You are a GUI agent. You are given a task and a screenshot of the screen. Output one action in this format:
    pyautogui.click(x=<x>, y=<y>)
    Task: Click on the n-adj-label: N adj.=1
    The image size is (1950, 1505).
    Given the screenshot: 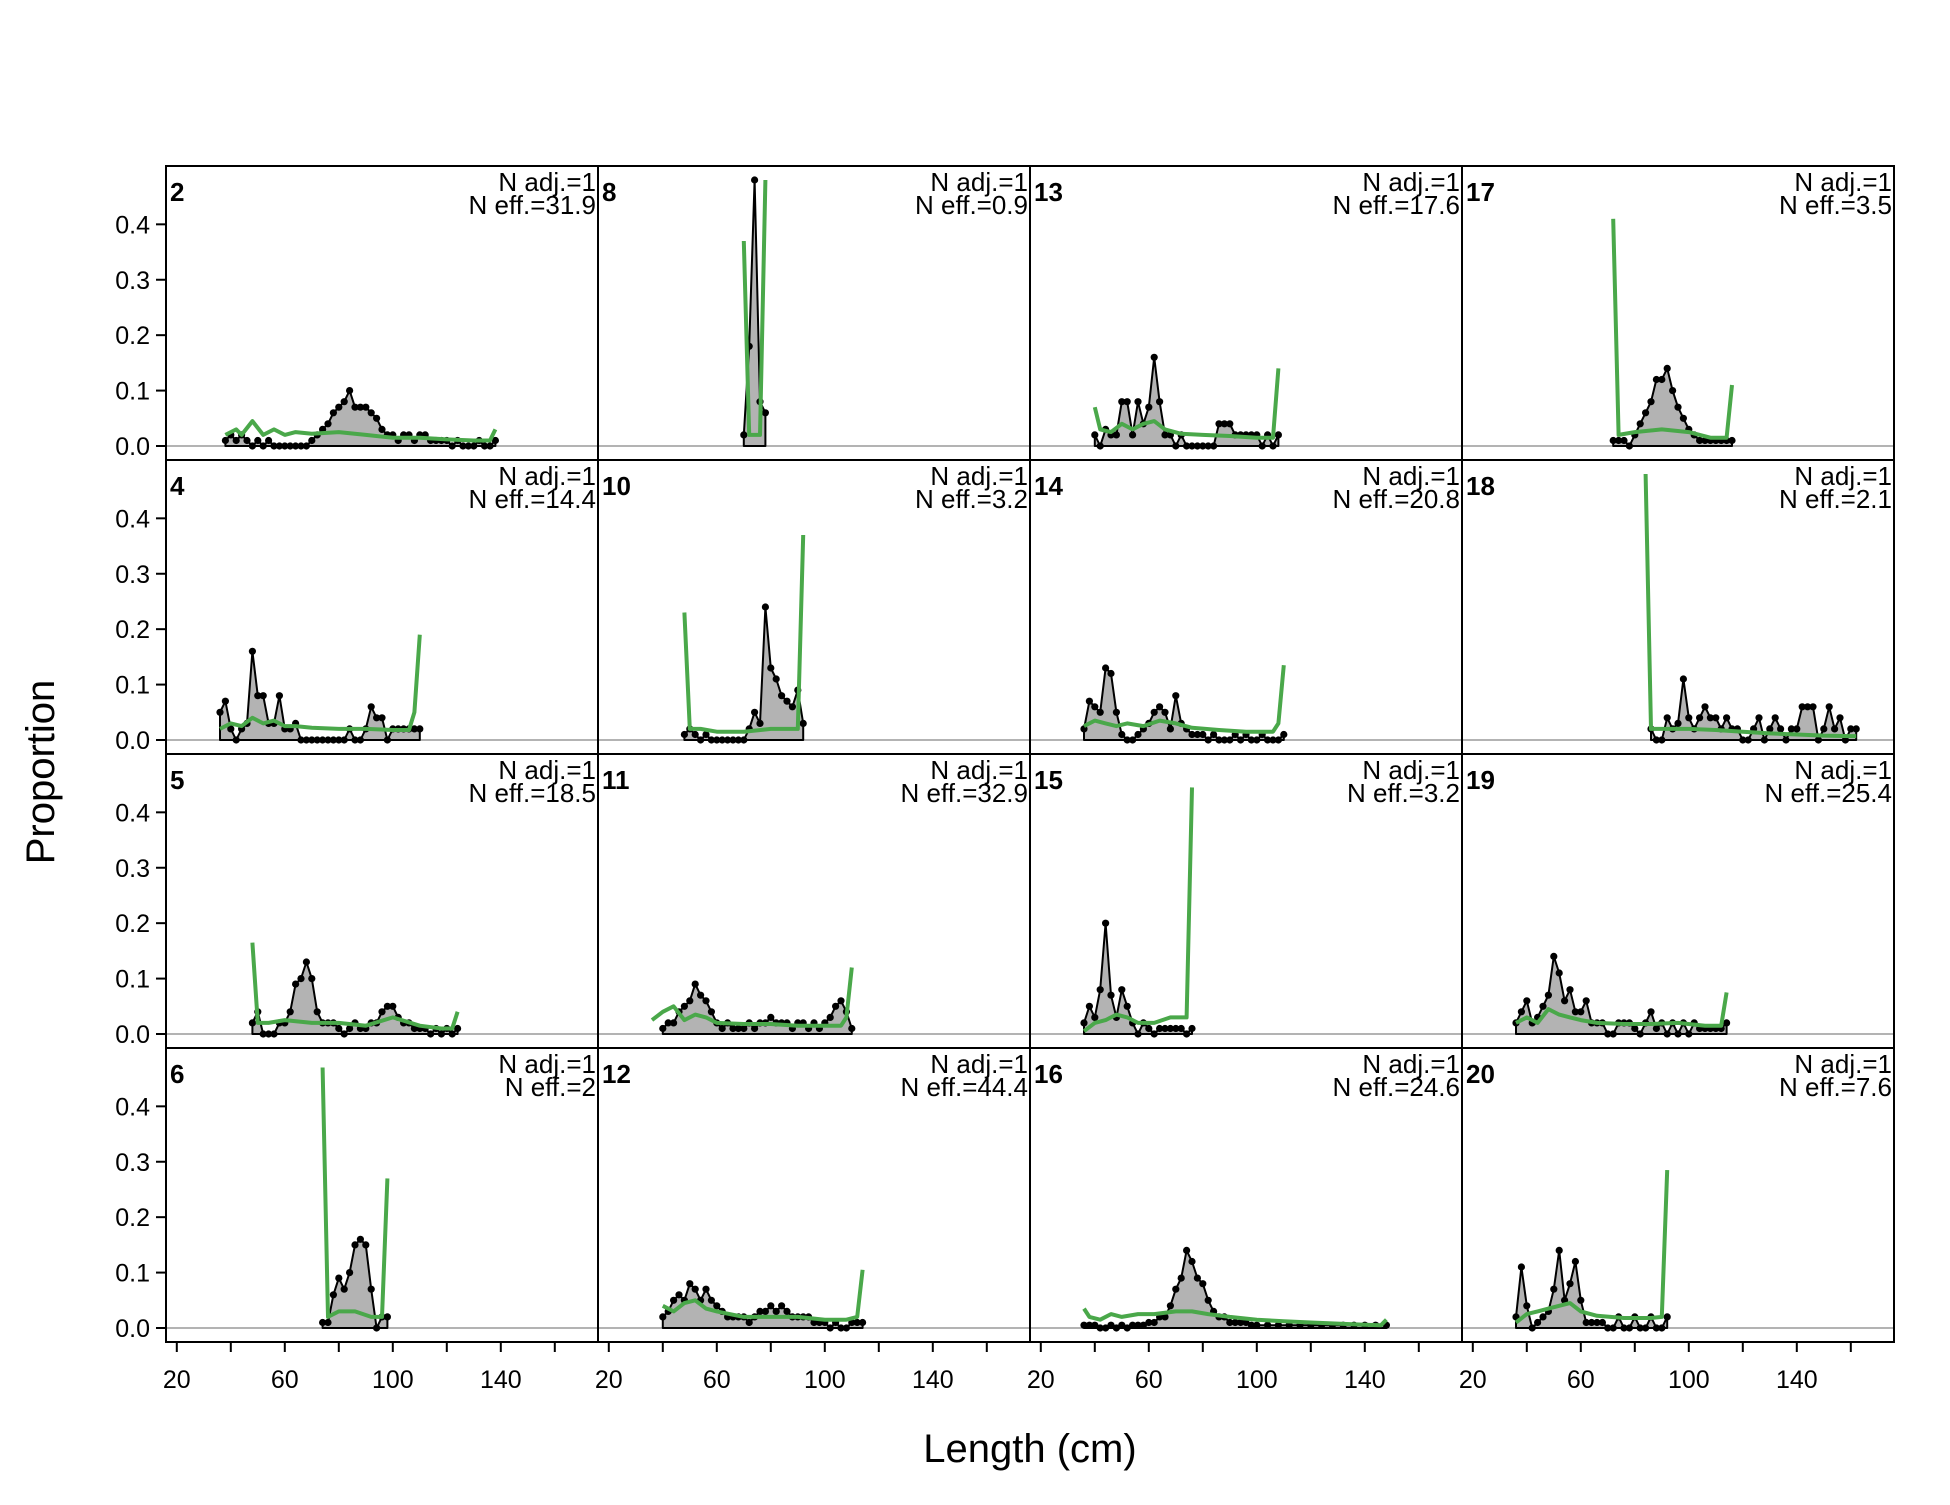 What is the action you would take?
    pyautogui.click(x=547, y=770)
    